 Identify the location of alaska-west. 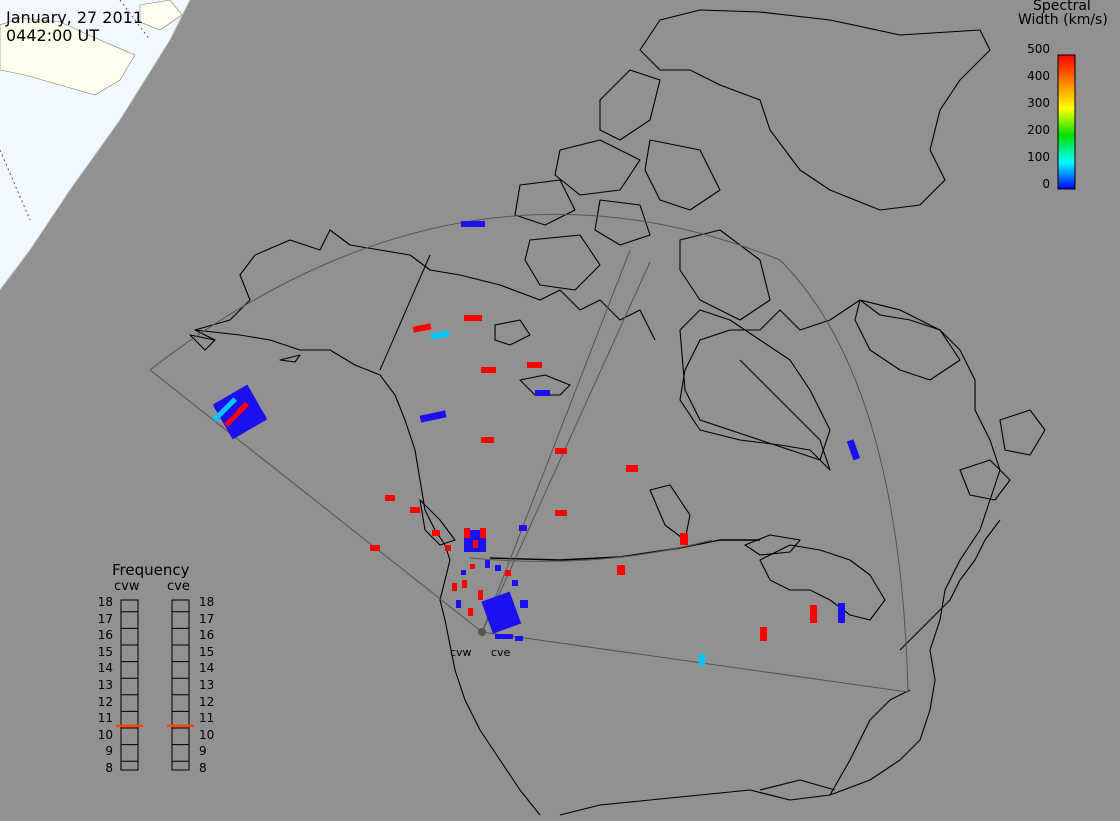
(225, 297).